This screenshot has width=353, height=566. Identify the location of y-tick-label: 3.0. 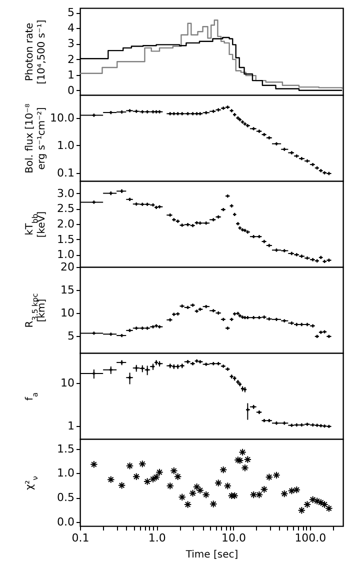
(65, 193).